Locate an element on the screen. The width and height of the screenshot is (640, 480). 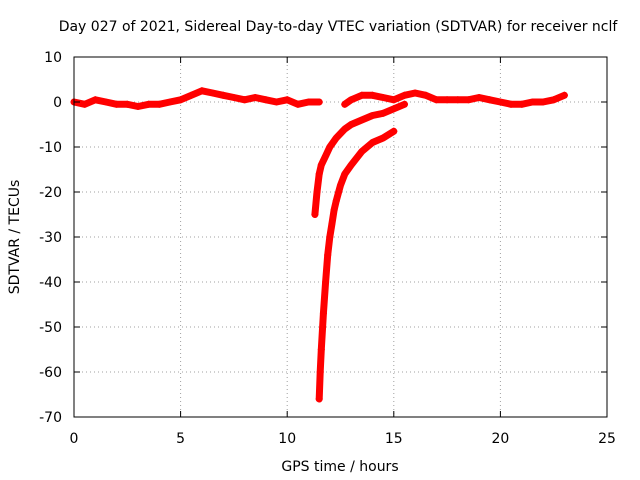
y-tick-label: -40 is located at coordinates (50, 283).